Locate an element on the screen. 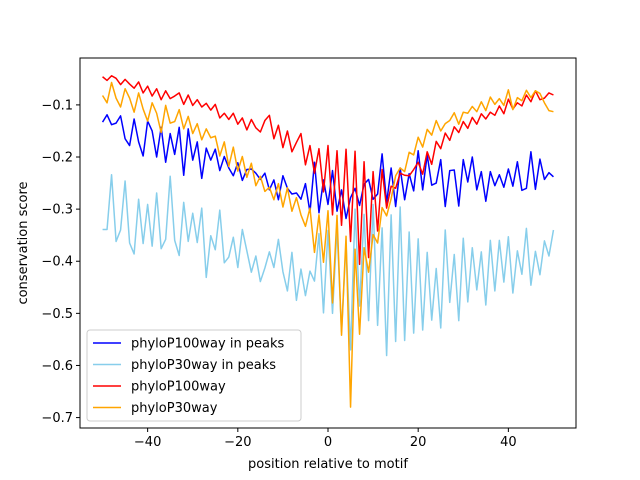  legend-label-3: phyloP100way is located at coordinates (178, 387).